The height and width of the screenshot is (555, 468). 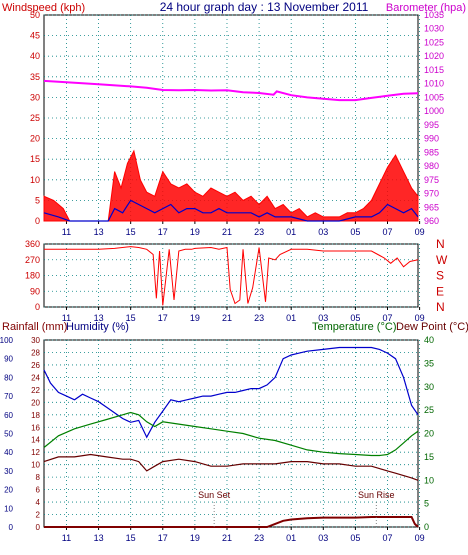 I want to click on barometer-tick-label: 970, so click(x=431, y=194).